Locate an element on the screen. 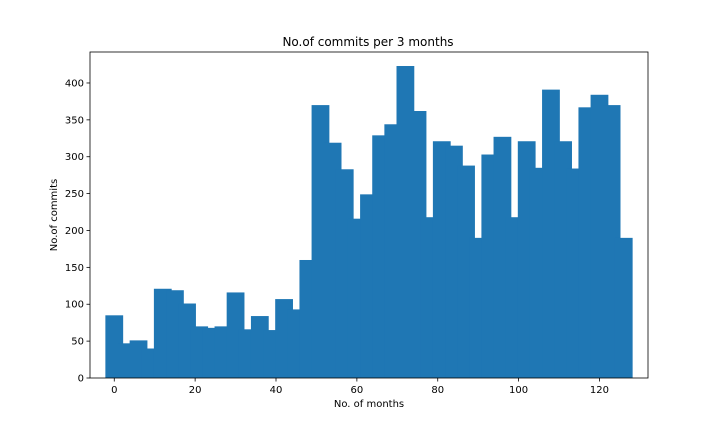 Image resolution: width=720 pixels, height=432 pixels. y-tick-label: 400 is located at coordinates (74, 83).